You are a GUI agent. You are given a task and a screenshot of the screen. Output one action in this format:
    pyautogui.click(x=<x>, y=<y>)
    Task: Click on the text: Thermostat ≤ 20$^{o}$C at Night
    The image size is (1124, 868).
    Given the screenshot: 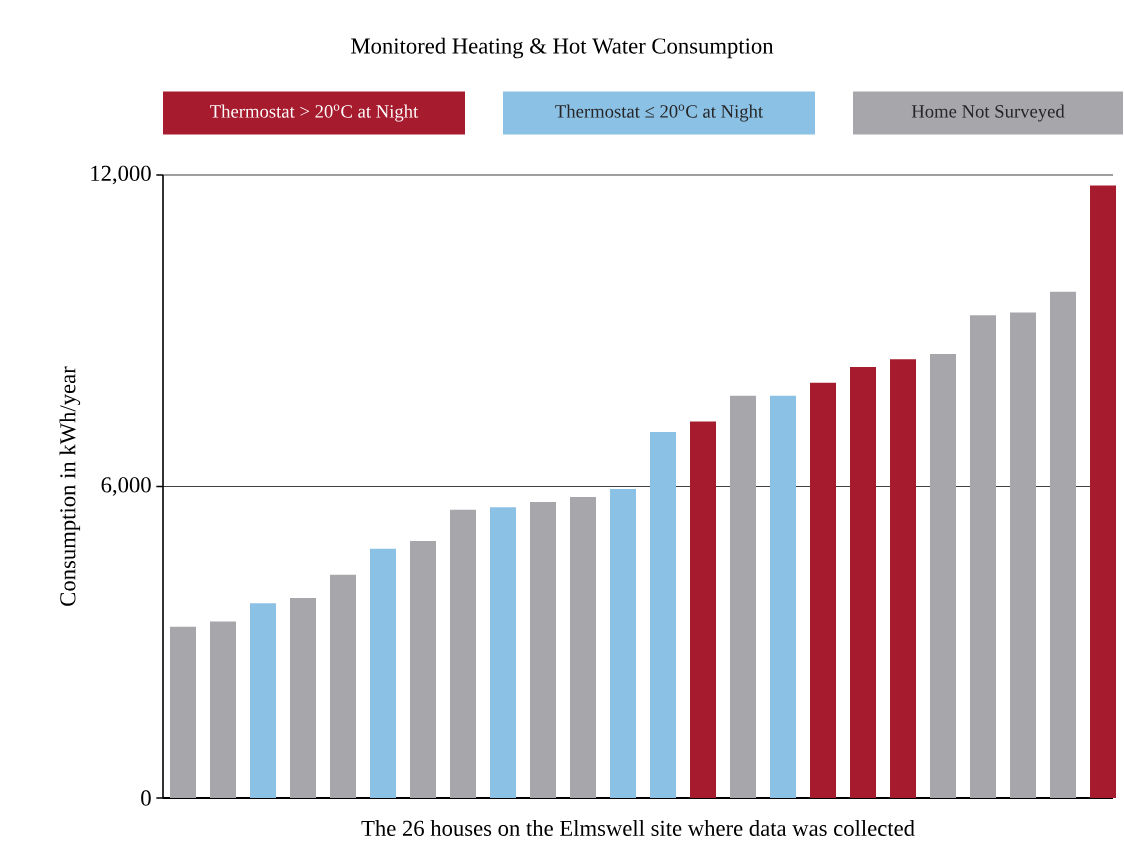 What is the action you would take?
    pyautogui.click(x=659, y=113)
    